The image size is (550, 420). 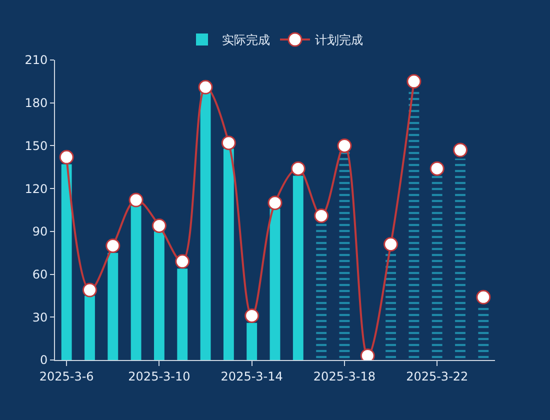 I want to click on legend-label: 计划完成, so click(x=339, y=40).